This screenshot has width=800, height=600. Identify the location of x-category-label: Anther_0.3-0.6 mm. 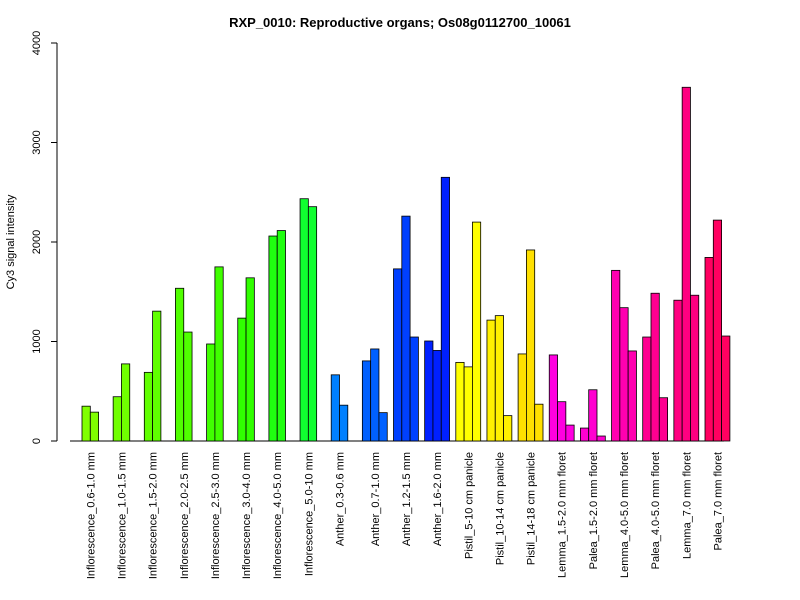
(341, 499).